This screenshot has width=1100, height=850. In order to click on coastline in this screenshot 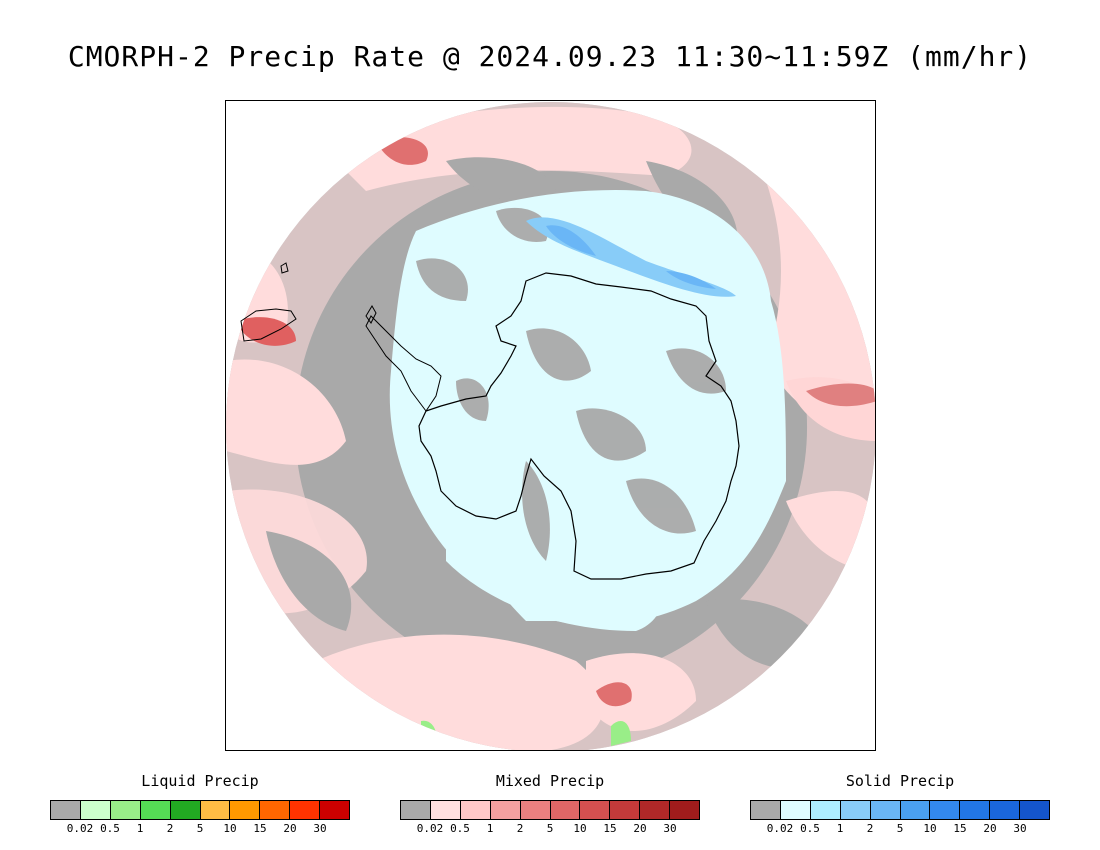, I will do `click(579, 426)`.